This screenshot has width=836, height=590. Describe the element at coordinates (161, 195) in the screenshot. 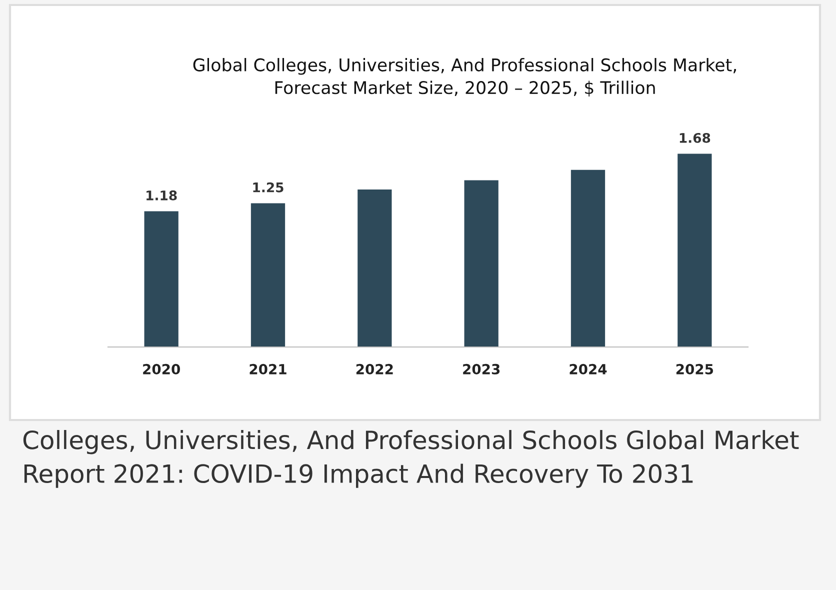

I see `data-label: 1.18` at that location.